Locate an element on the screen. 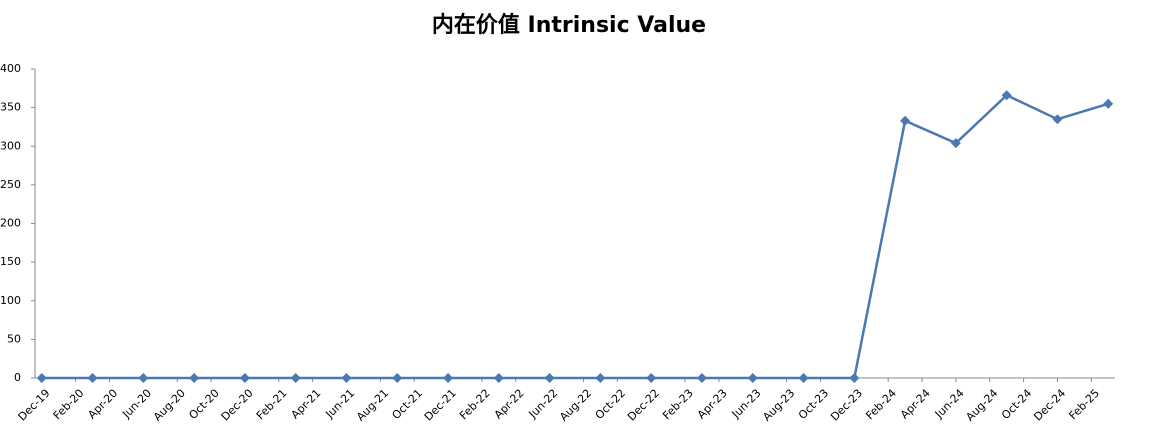  x-tick-label: Oct-21 is located at coordinates (407, 404).